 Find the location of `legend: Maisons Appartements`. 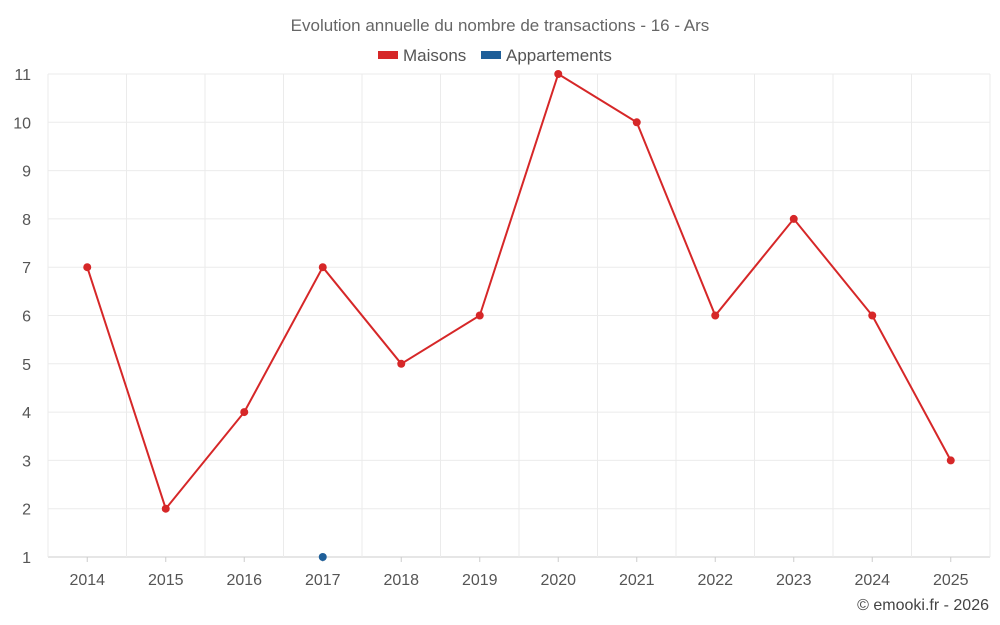

legend: Maisons Appartements is located at coordinates (495, 55).